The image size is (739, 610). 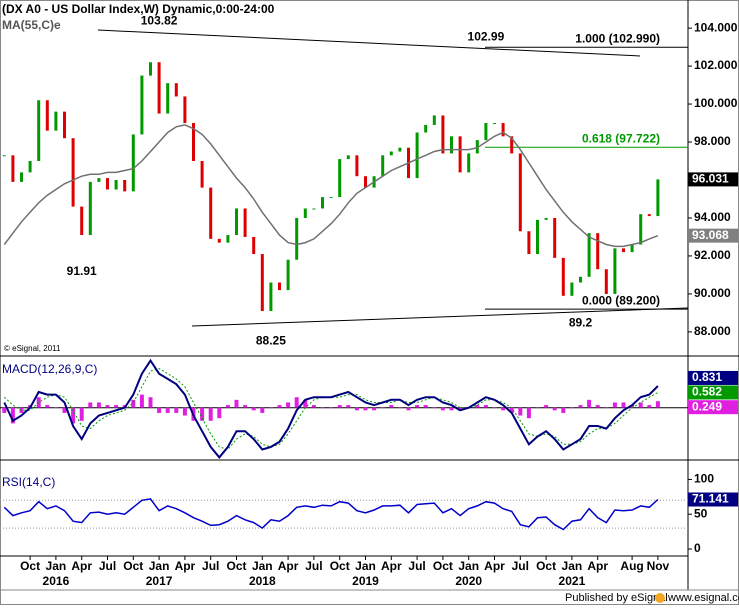 I want to click on fib-label: 0.618 (97.722), so click(x=621, y=138).